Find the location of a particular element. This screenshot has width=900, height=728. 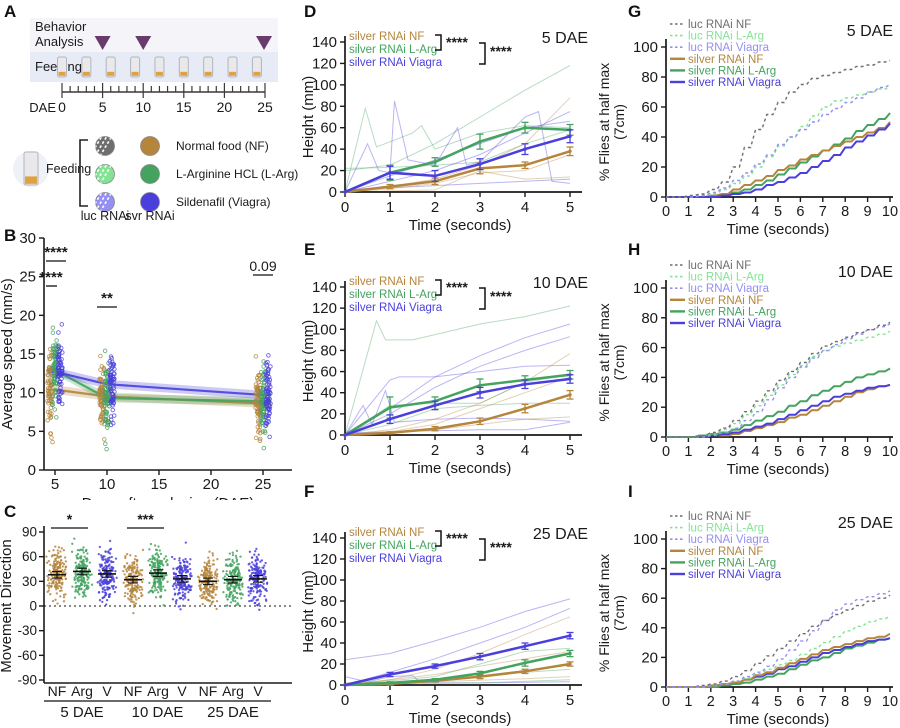

svg-text: 9 is located at coordinates (868, 212).